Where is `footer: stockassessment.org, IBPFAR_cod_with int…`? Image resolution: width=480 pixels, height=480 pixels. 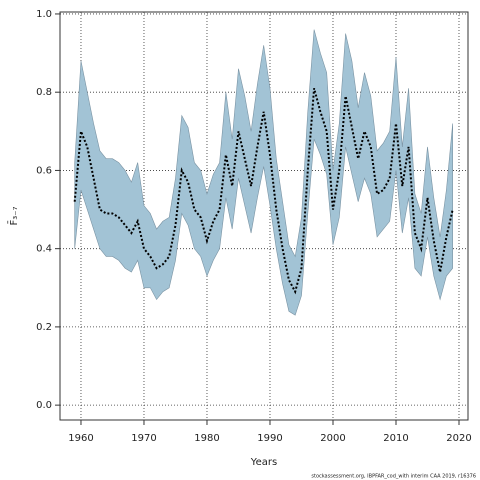 footer: stockassessment.org, IBPFAR_cod_with int… is located at coordinates (393, 477).